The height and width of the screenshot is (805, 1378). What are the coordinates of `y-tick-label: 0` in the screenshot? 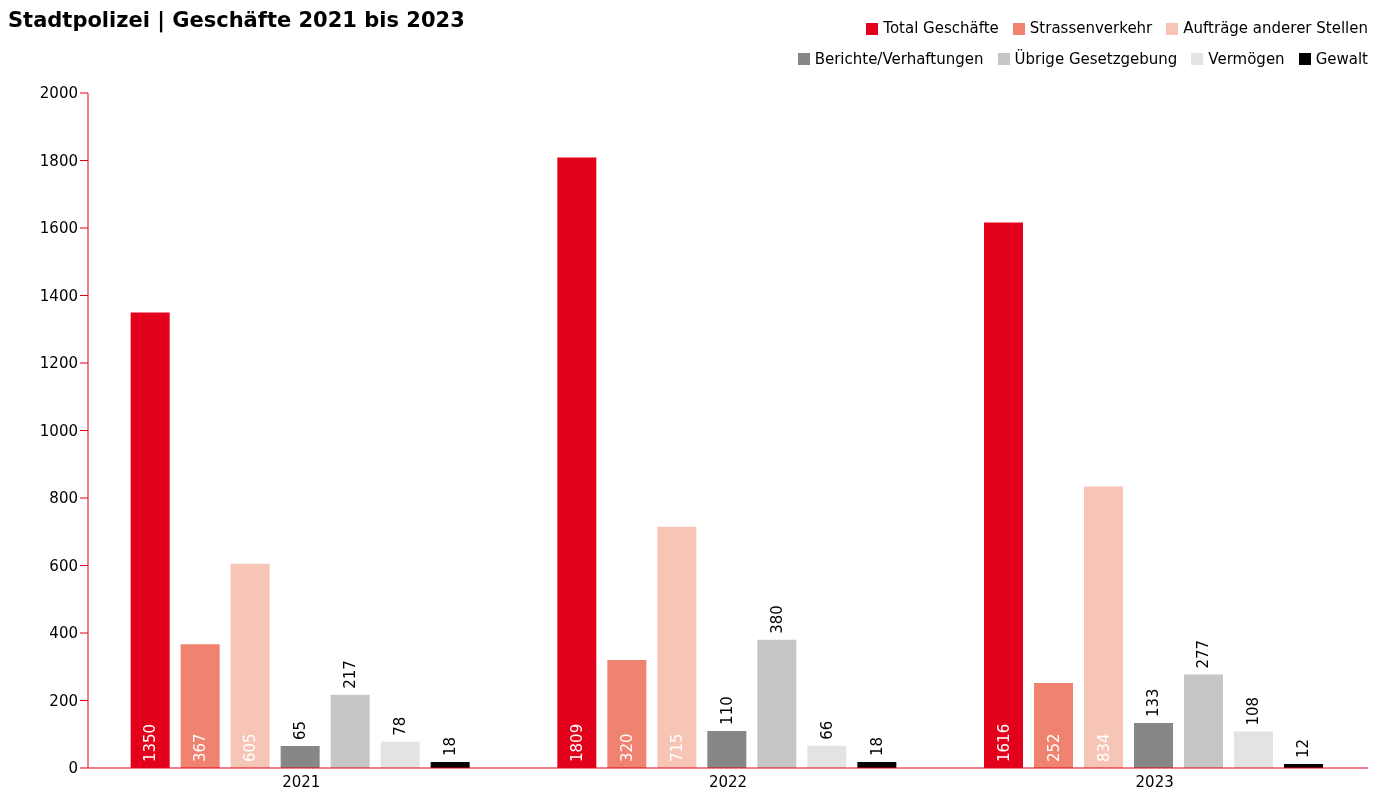 It's located at (73, 768).